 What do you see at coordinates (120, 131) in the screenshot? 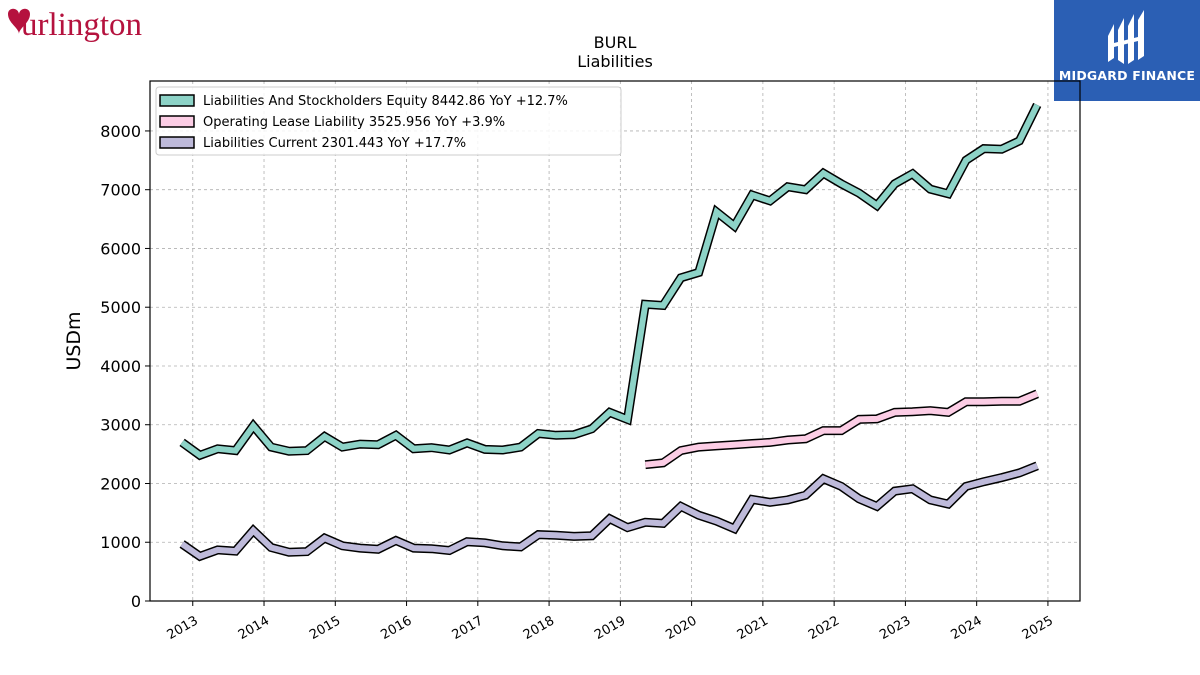
I see `y-tick-label: 8000` at bounding box center [120, 131].